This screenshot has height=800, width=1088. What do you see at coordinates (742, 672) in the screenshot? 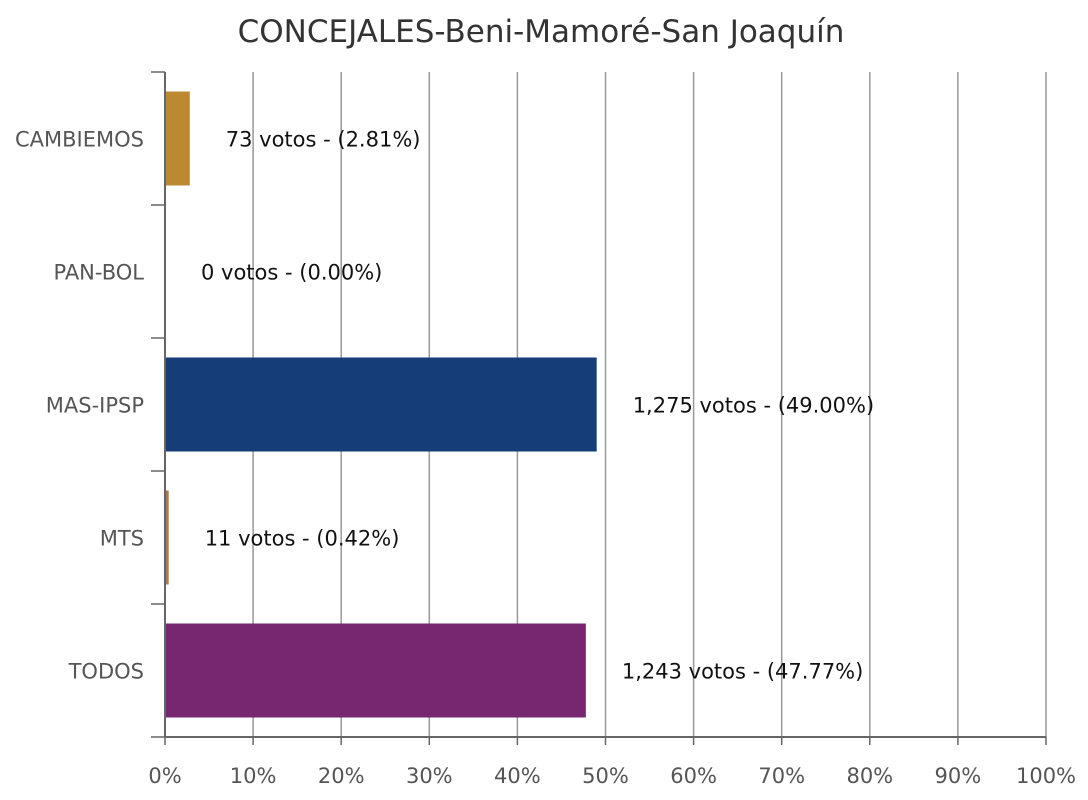
I see `data-label: 1,243 votos - (47.77%)` at bounding box center [742, 672].